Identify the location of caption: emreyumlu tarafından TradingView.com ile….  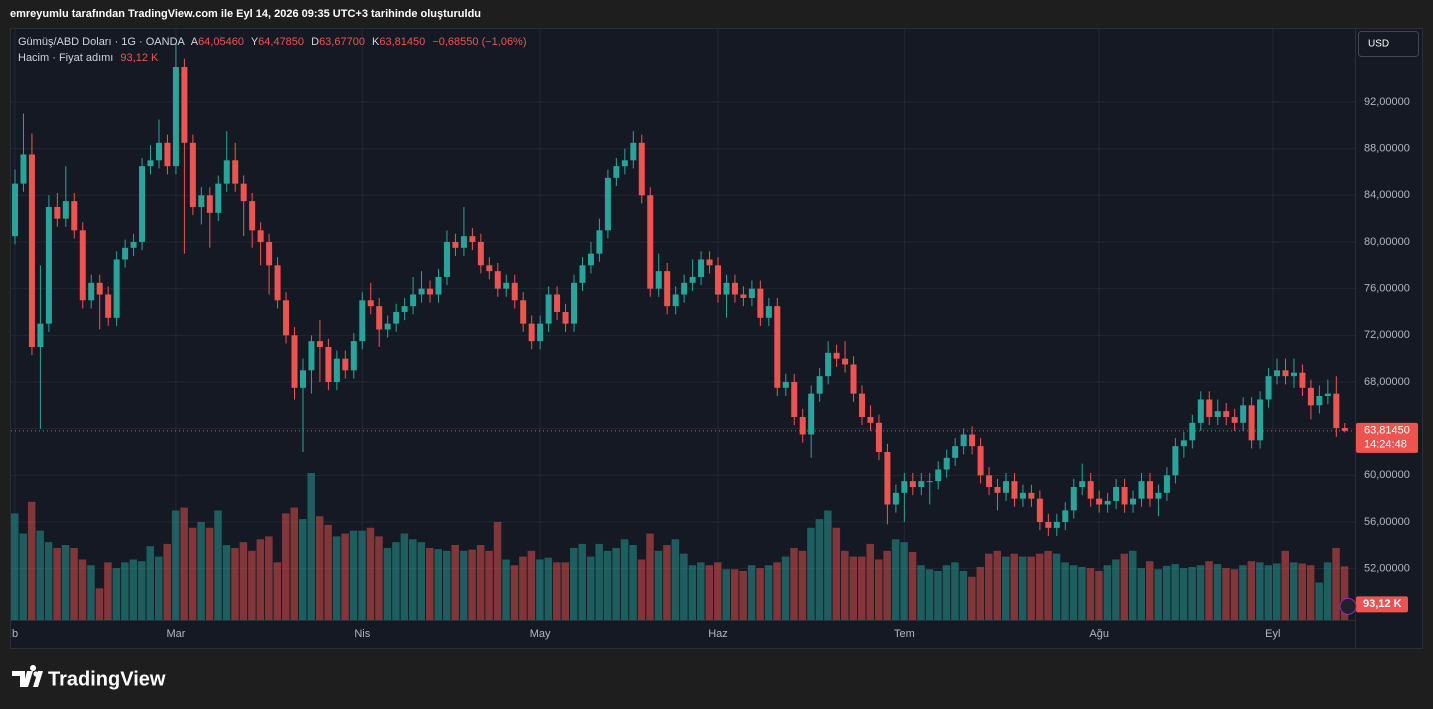
(245, 14).